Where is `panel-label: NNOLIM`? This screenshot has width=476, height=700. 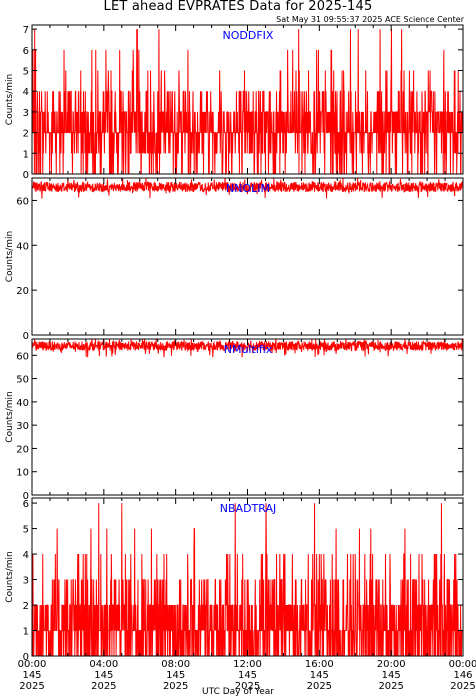
panel-label: NNOLIM is located at coordinates (248, 188).